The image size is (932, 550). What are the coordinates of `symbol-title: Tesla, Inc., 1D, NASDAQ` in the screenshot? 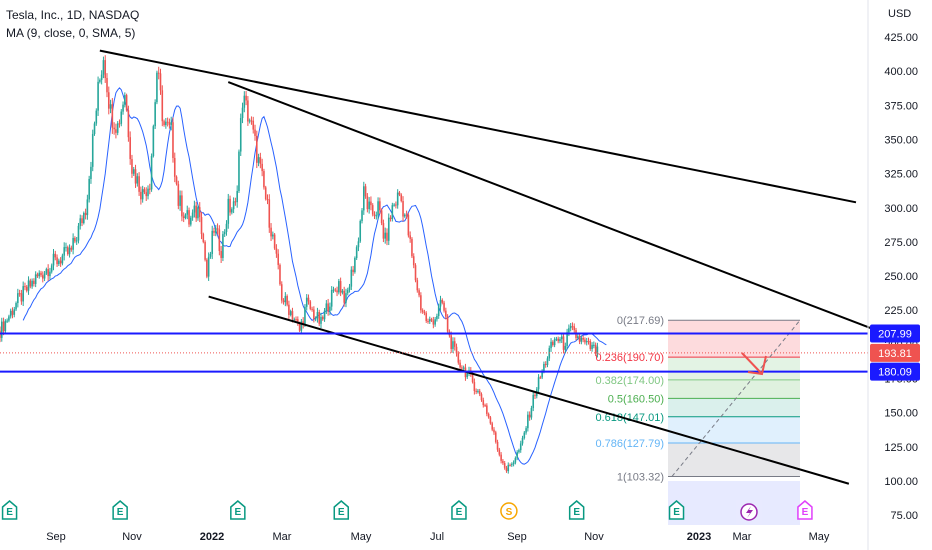 It's located at (73, 15).